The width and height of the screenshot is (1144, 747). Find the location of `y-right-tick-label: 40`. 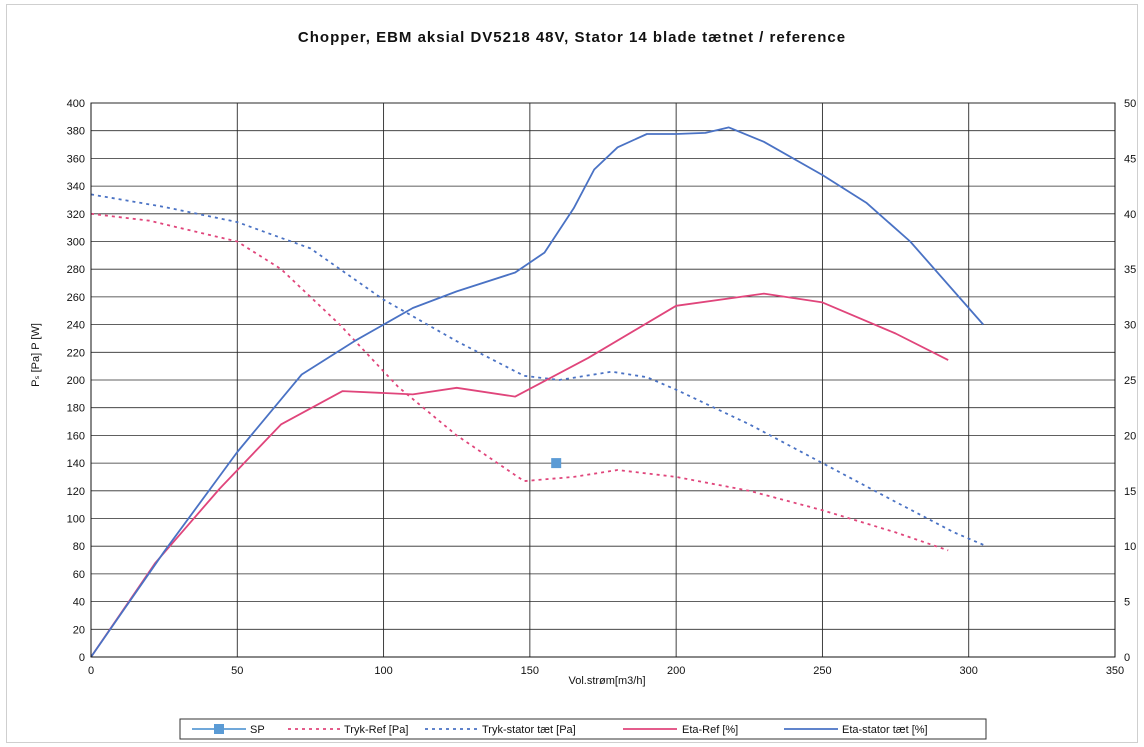

y-right-tick-label: 40 is located at coordinates (1130, 215).